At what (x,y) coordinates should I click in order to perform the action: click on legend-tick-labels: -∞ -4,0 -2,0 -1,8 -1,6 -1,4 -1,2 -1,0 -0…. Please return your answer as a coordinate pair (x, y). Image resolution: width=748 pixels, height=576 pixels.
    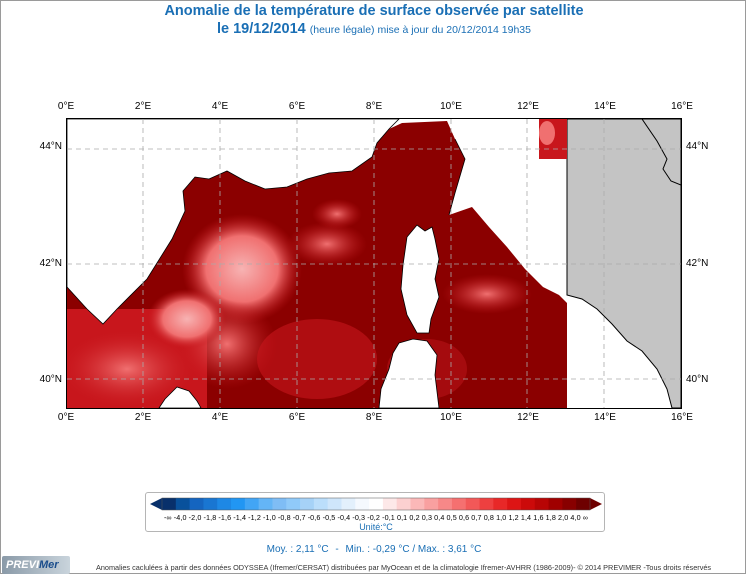
    Looking at the image, I should click on (376, 517).